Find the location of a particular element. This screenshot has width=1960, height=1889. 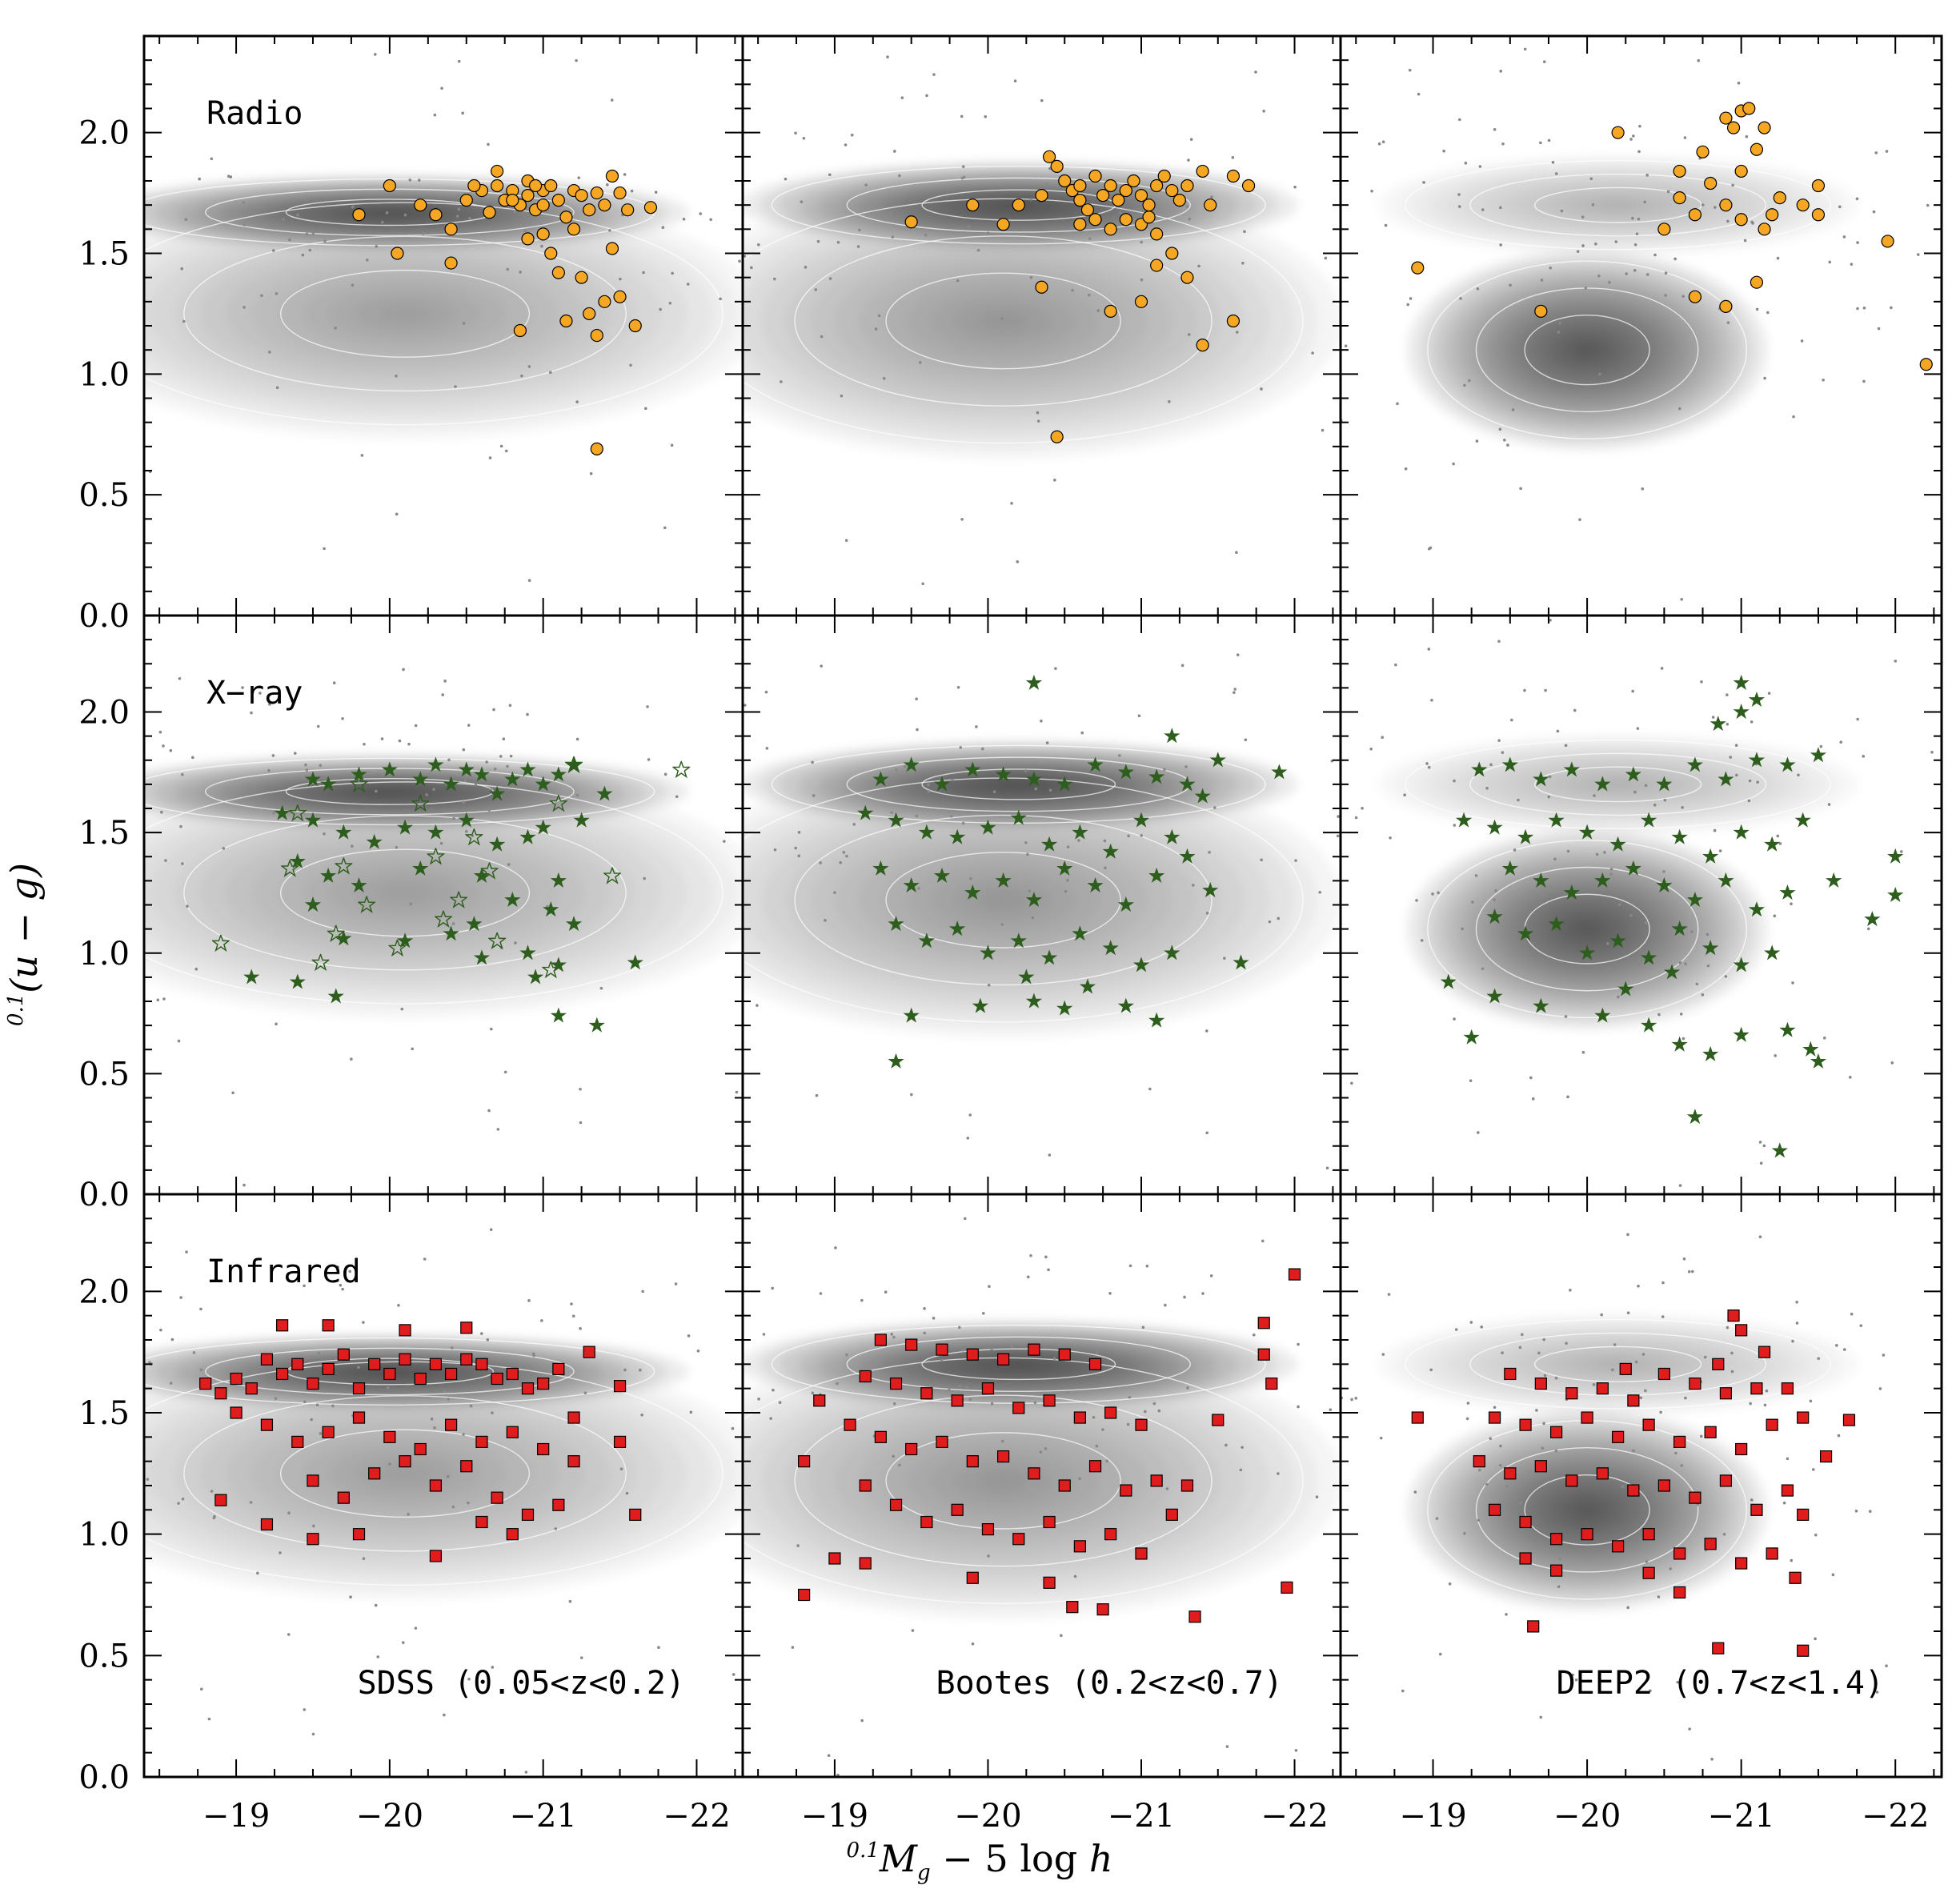

y-tick-label: 2.0 is located at coordinates (104, 1291).